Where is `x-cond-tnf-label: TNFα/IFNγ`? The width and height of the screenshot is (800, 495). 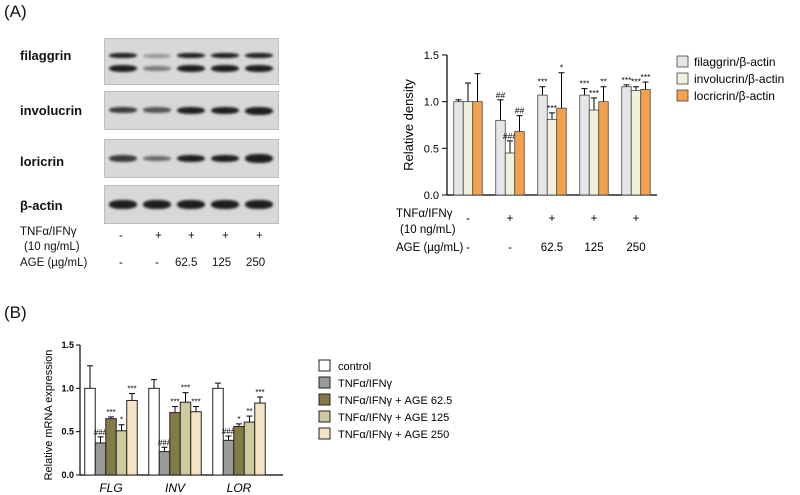 x-cond-tnf-label: TNFα/IFNγ is located at coordinates (424, 214).